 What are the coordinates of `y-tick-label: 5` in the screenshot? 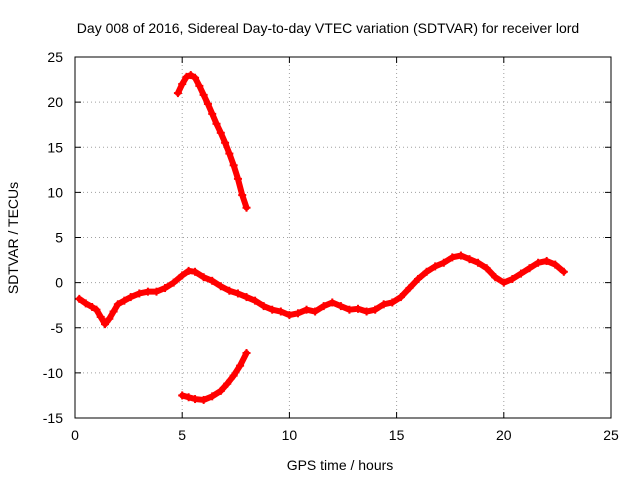 It's located at (59, 238).